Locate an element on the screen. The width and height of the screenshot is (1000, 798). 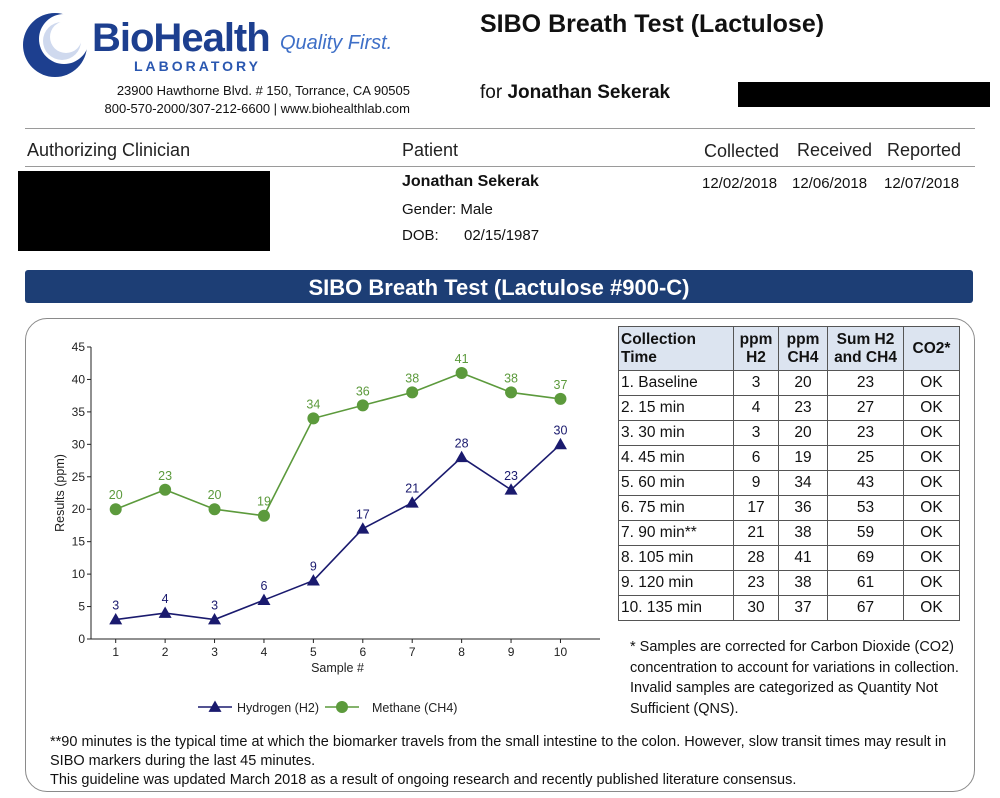
report-for: for Jonathan Sekerak is located at coordinates (575, 93).